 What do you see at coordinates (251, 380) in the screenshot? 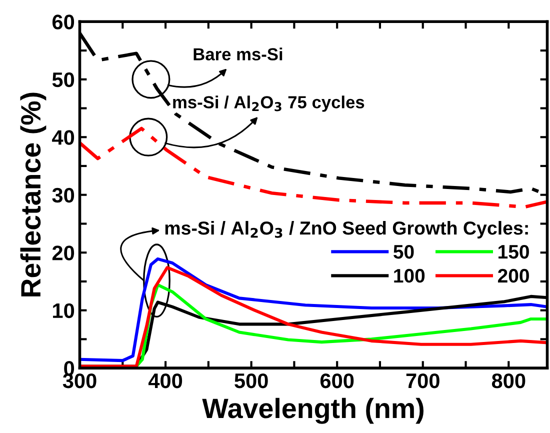
I see `x-tick-label: 500` at bounding box center [251, 380].